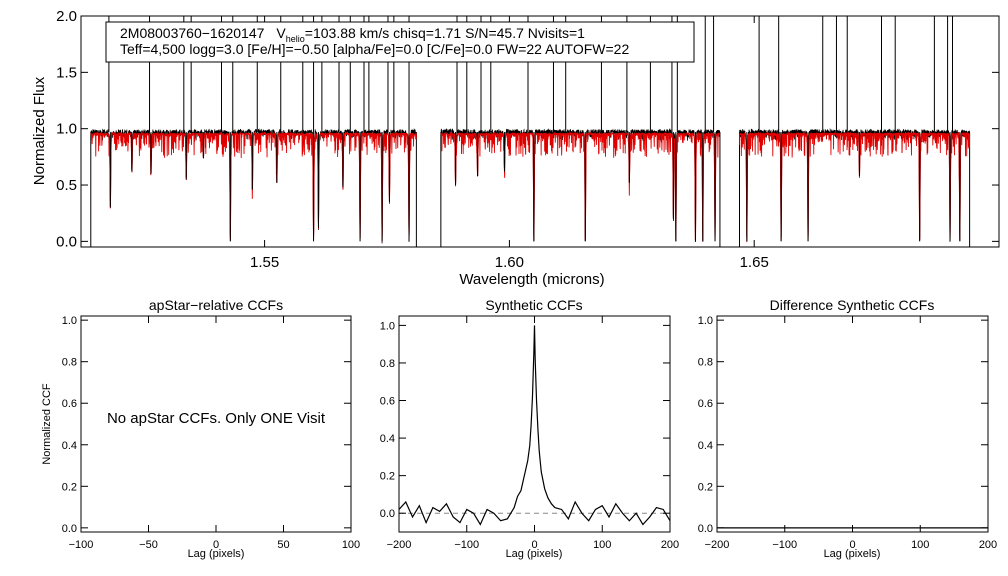 The width and height of the screenshot is (1008, 576). I want to click on apstar-ccf-title: apStar−relative CCFs, so click(216, 305).